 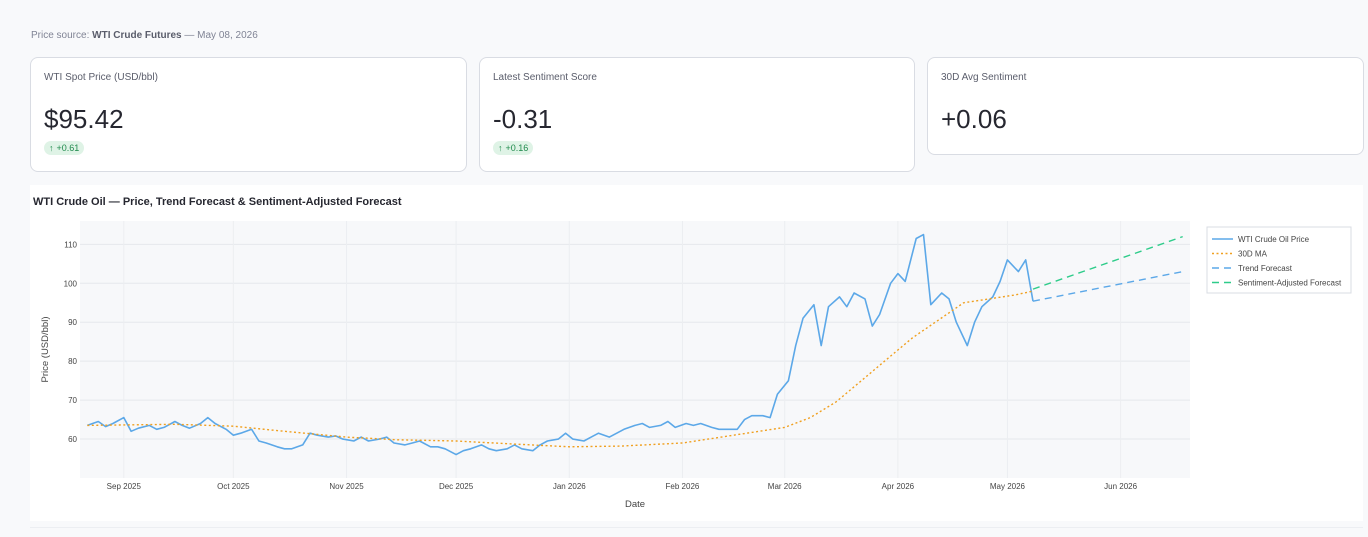 I want to click on metric-card-avg-sentiment: 30D Avg Sentiment +0.06, so click(x=1145, y=106).